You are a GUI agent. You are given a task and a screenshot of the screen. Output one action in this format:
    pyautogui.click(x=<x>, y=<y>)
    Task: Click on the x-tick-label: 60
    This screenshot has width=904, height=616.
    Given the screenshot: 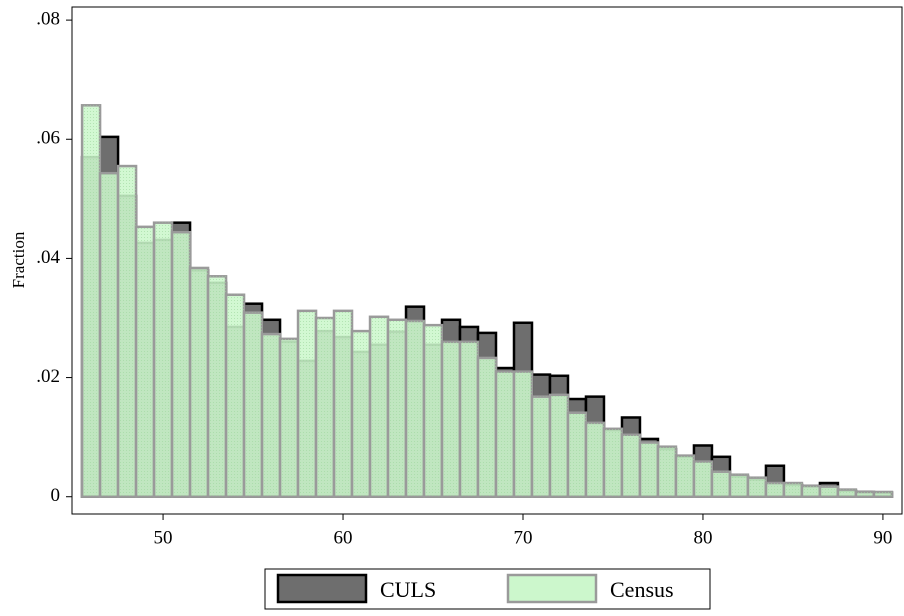 What is the action you would take?
    pyautogui.click(x=343, y=537)
    